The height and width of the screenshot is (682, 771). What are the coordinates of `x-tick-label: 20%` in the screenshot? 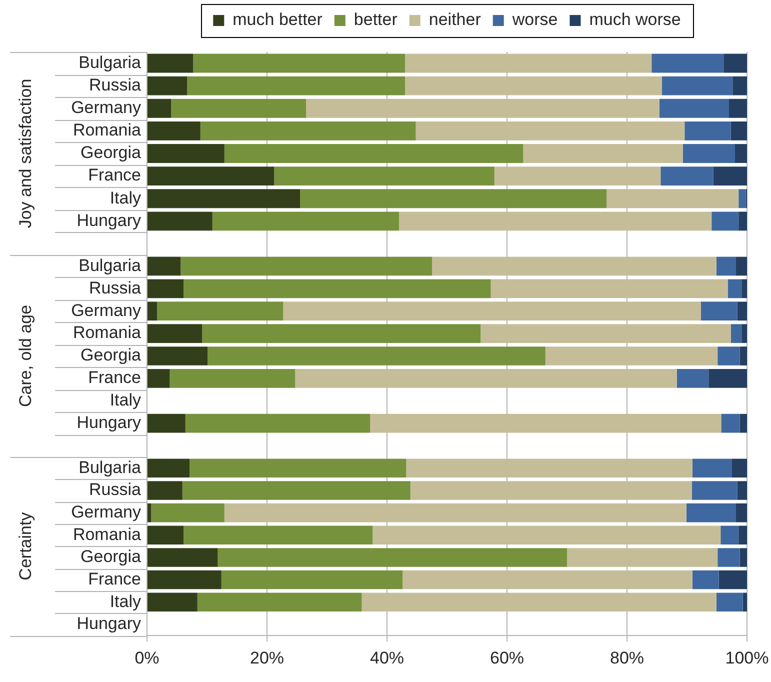 It's located at (267, 658).